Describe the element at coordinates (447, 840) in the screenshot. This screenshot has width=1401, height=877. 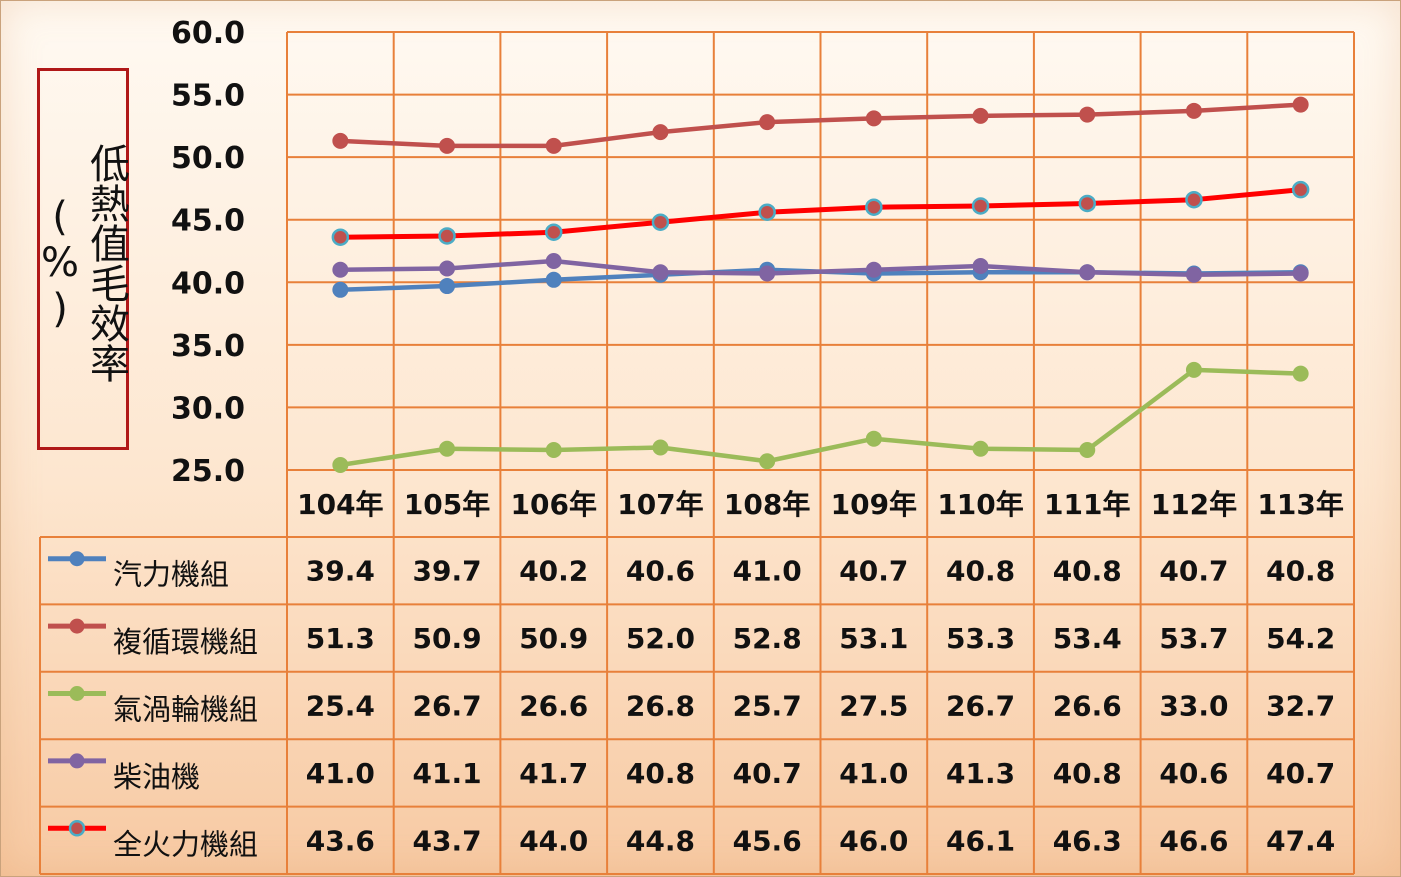
I see `data-label: 43.7` at that location.